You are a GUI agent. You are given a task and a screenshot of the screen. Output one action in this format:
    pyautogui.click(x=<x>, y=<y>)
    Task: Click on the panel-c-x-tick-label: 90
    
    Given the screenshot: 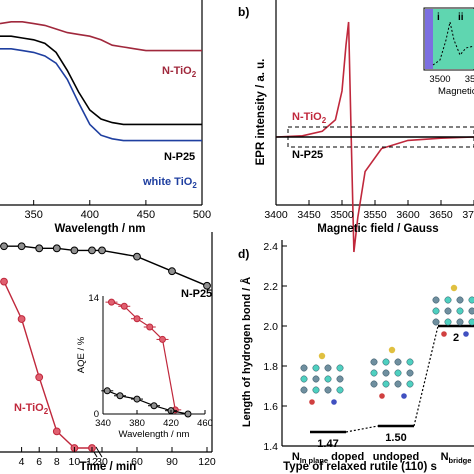 What is the action you would take?
    pyautogui.click(x=172, y=462)
    